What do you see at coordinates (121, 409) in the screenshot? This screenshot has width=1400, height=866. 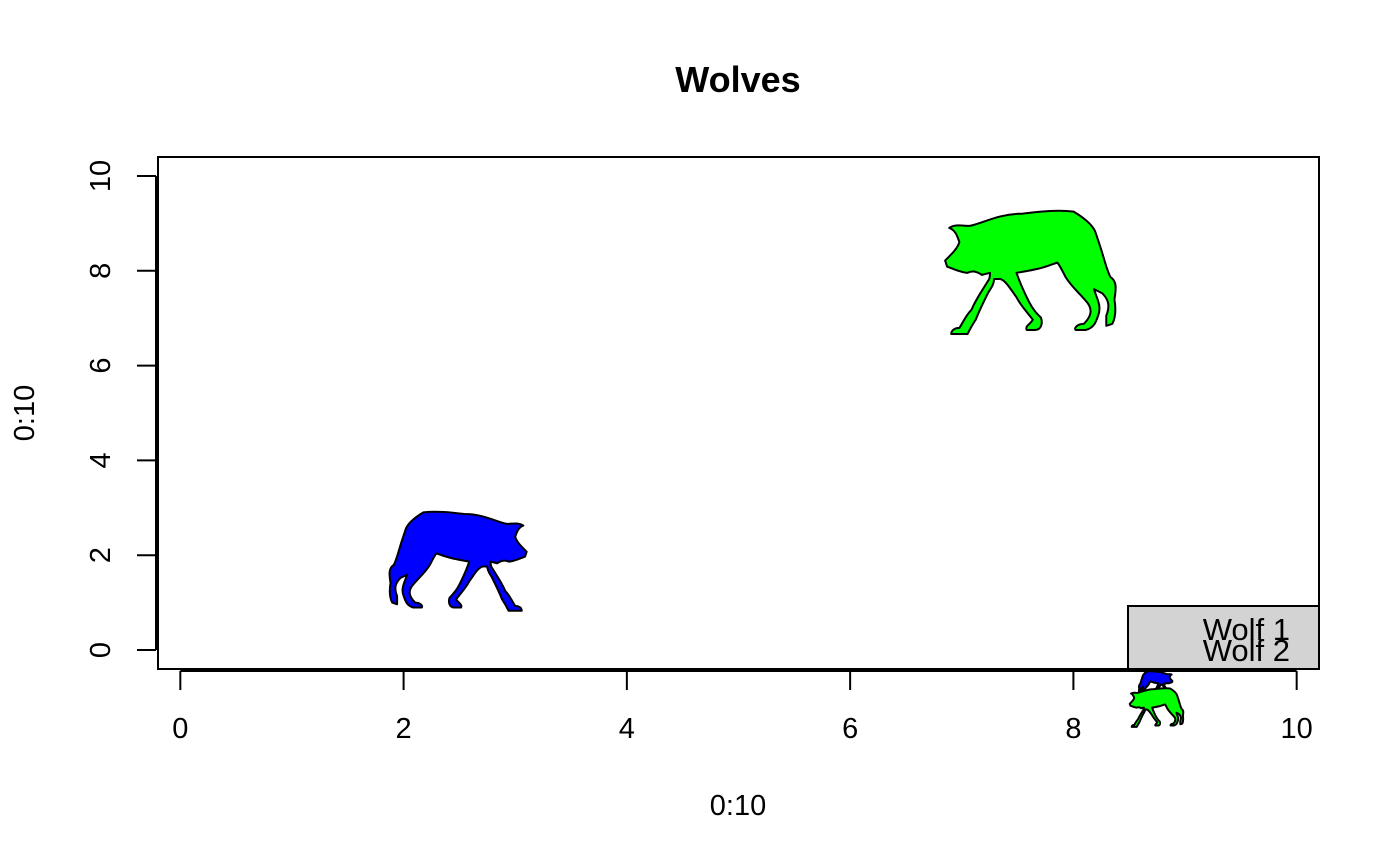 I see `y-axis: 0 2 4 6 8 10` at bounding box center [121, 409].